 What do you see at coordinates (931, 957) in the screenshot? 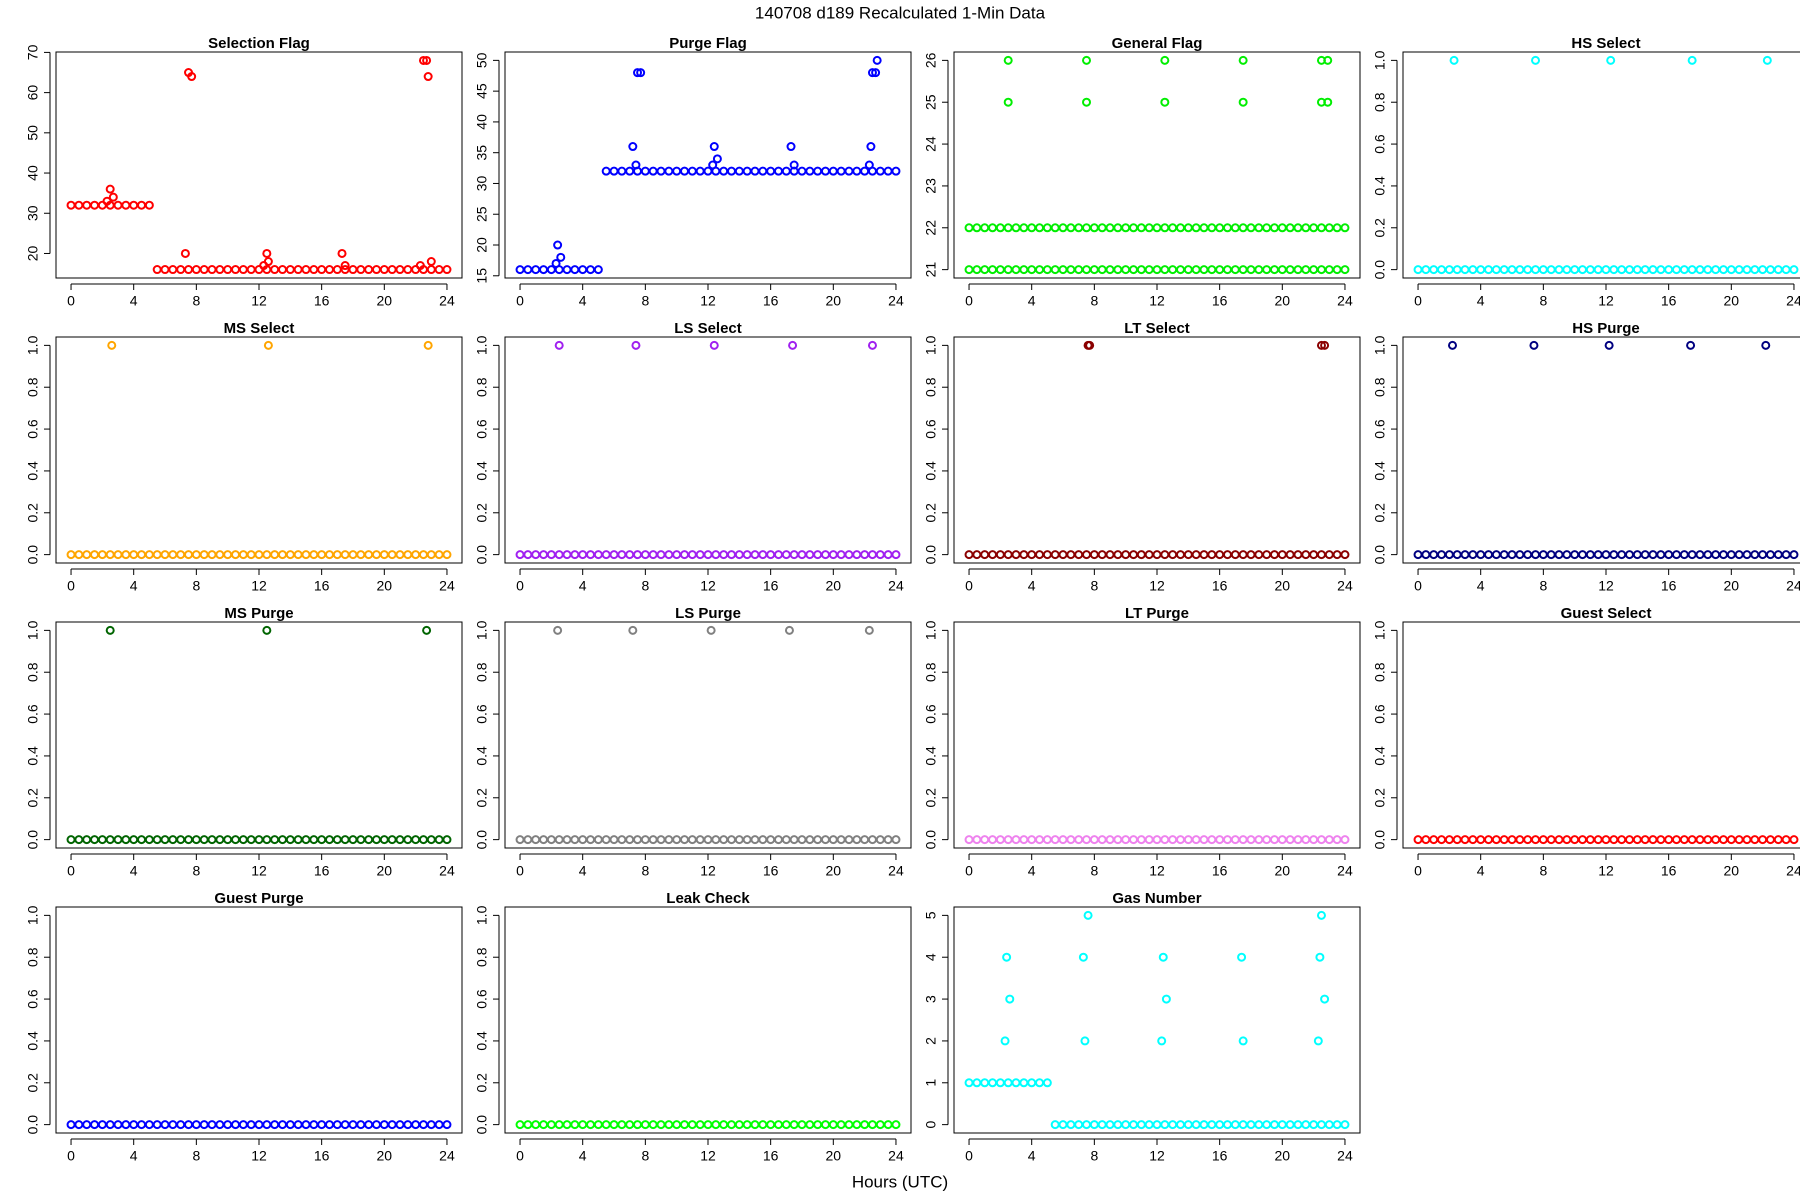
I see `y-tick-label: 4` at bounding box center [931, 957].